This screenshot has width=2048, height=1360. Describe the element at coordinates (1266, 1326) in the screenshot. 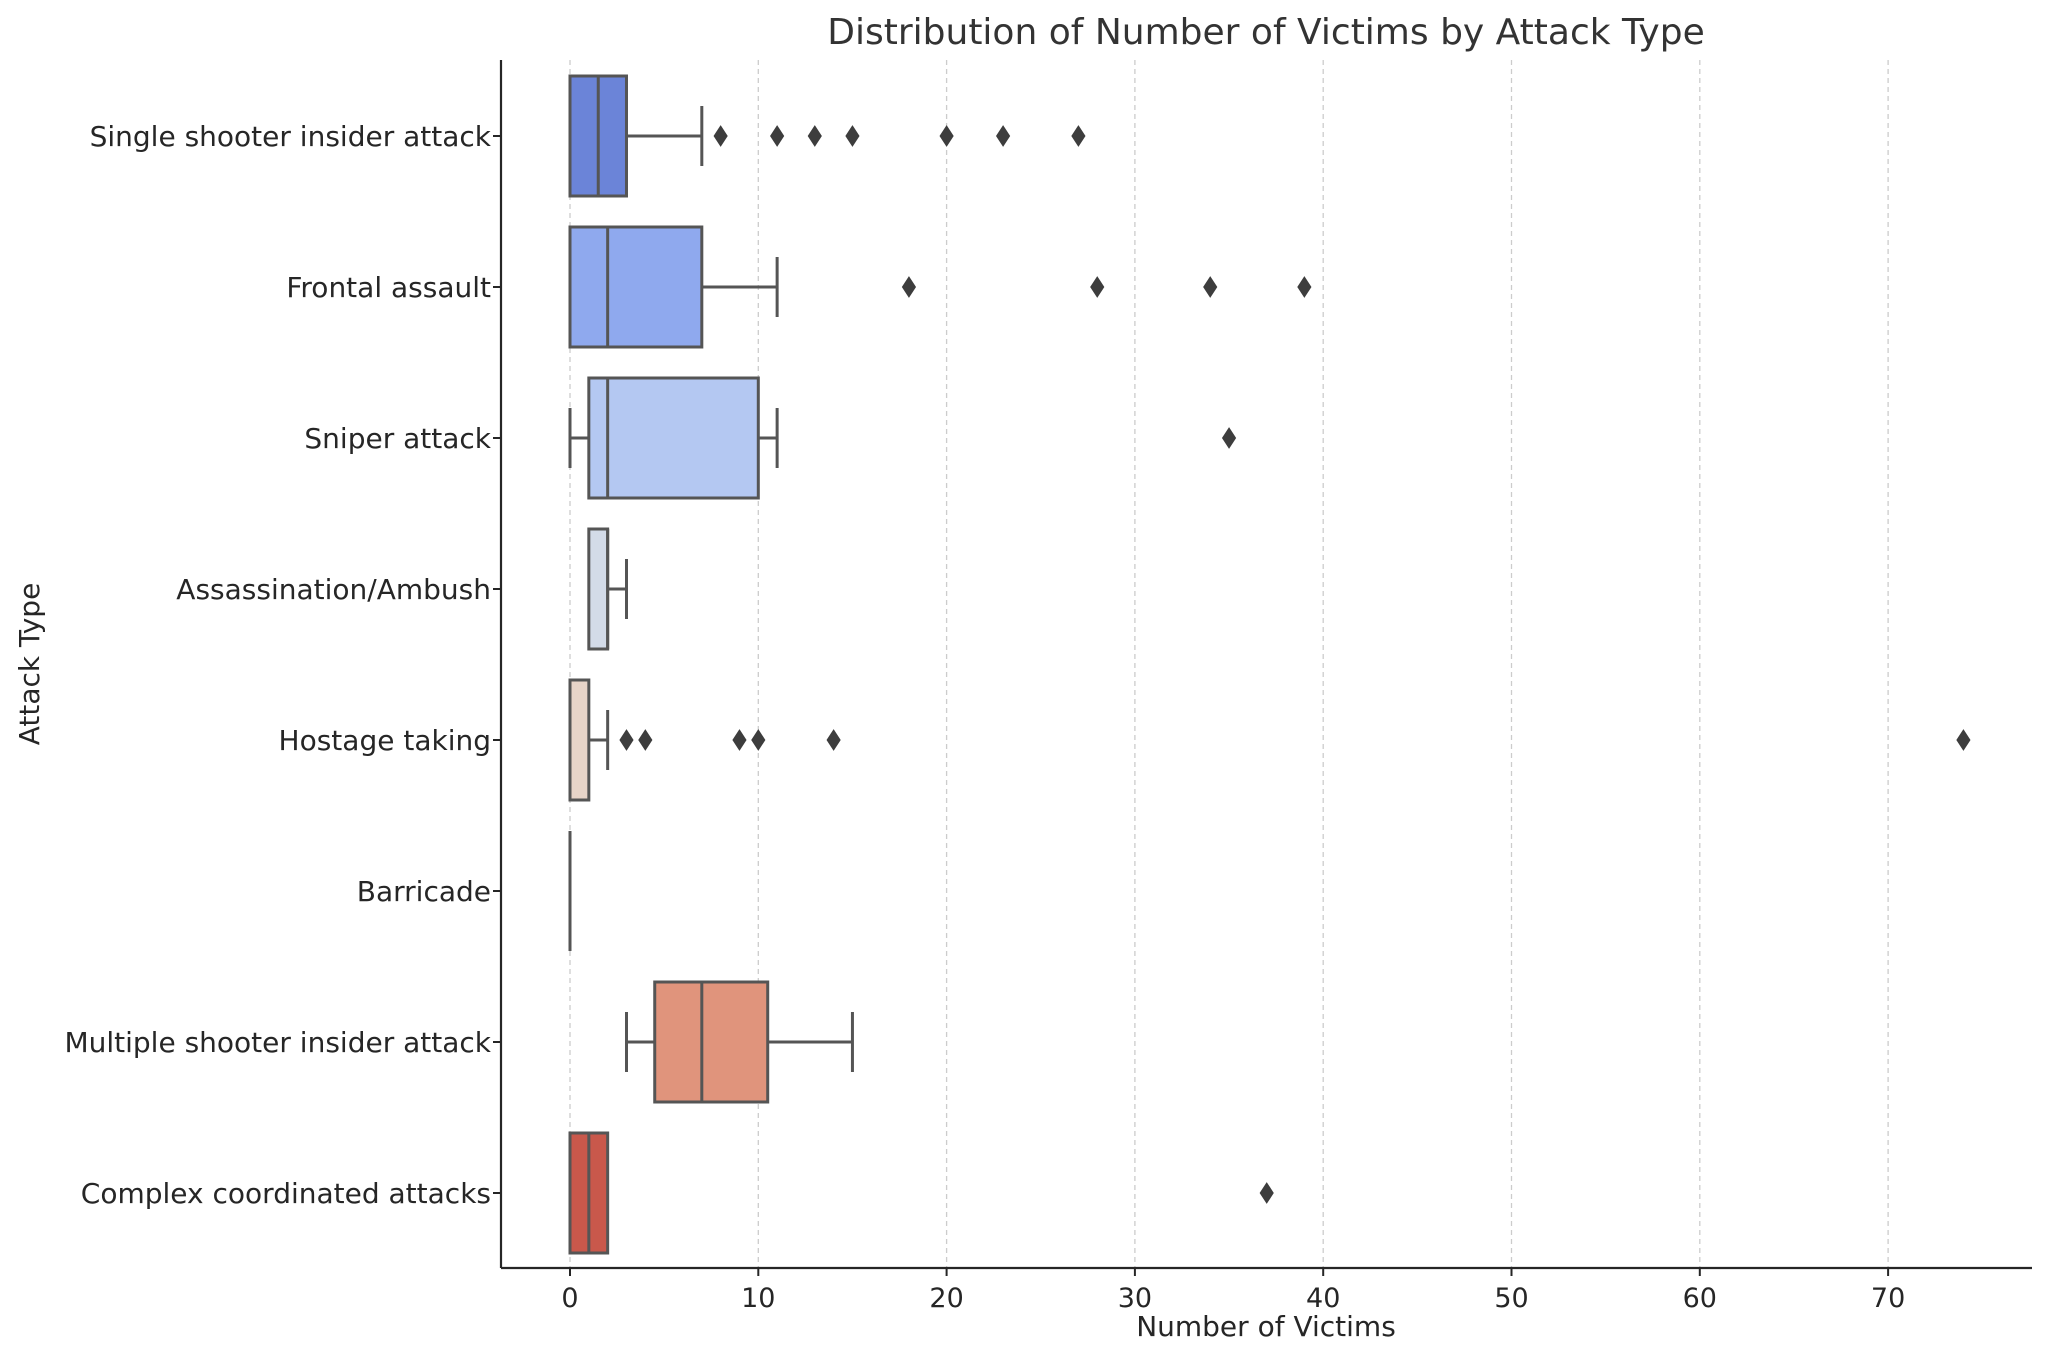

I see `x-axis-label: Number of Victims` at that location.